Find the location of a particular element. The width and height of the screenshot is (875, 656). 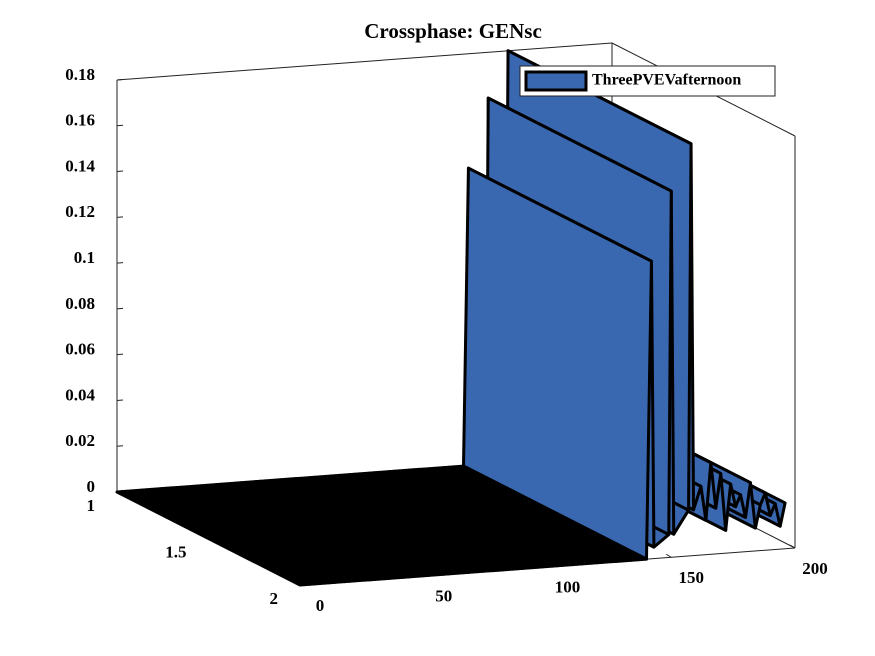

x-tick-label: 200 is located at coordinates (815, 568).